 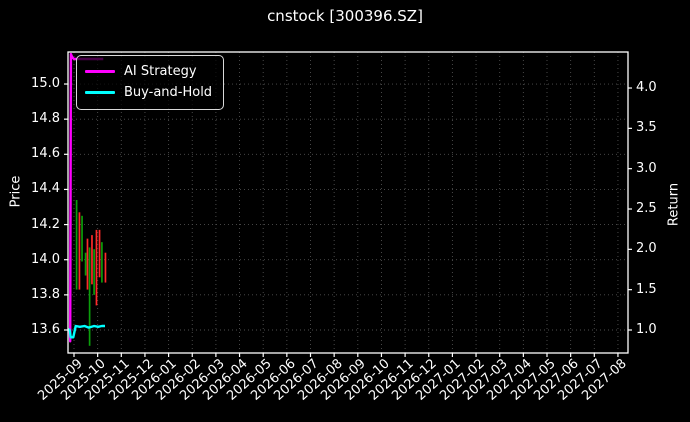 What do you see at coordinates (45, 154) in the screenshot?
I see `y-tick-label-price: 14.6` at bounding box center [45, 154].